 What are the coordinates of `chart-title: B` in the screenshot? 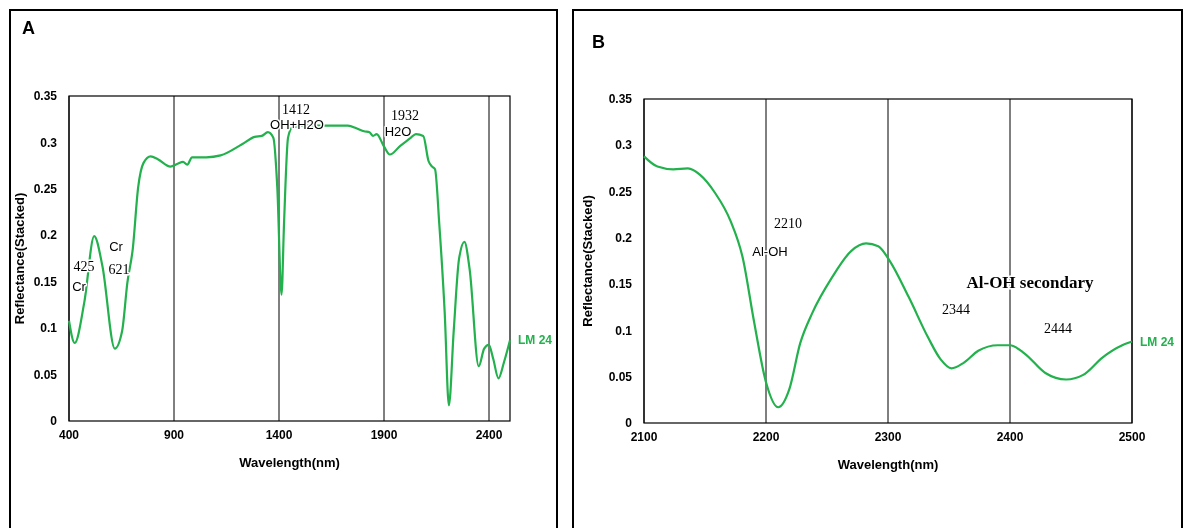 It's located at (598, 42).